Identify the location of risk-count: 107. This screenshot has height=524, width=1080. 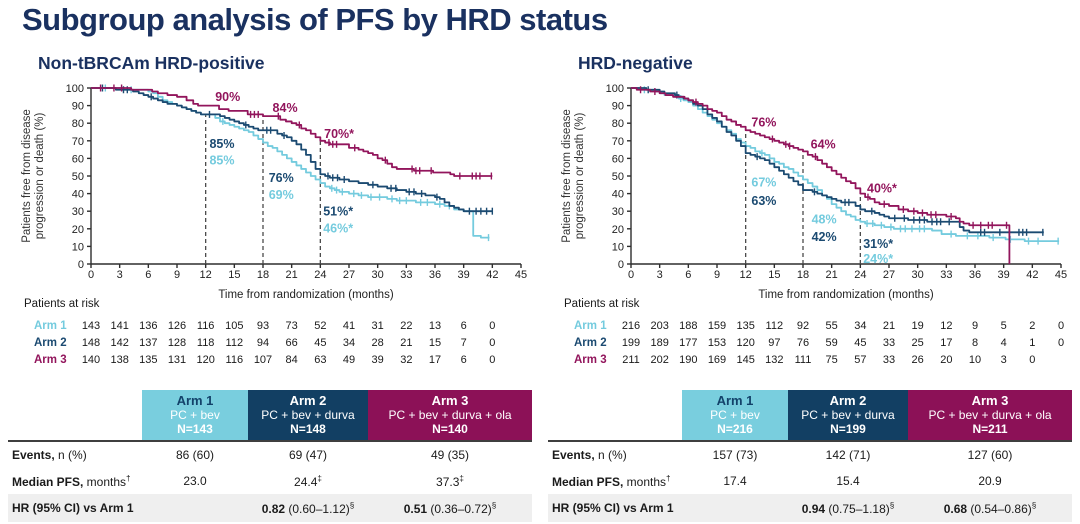
(263, 360).